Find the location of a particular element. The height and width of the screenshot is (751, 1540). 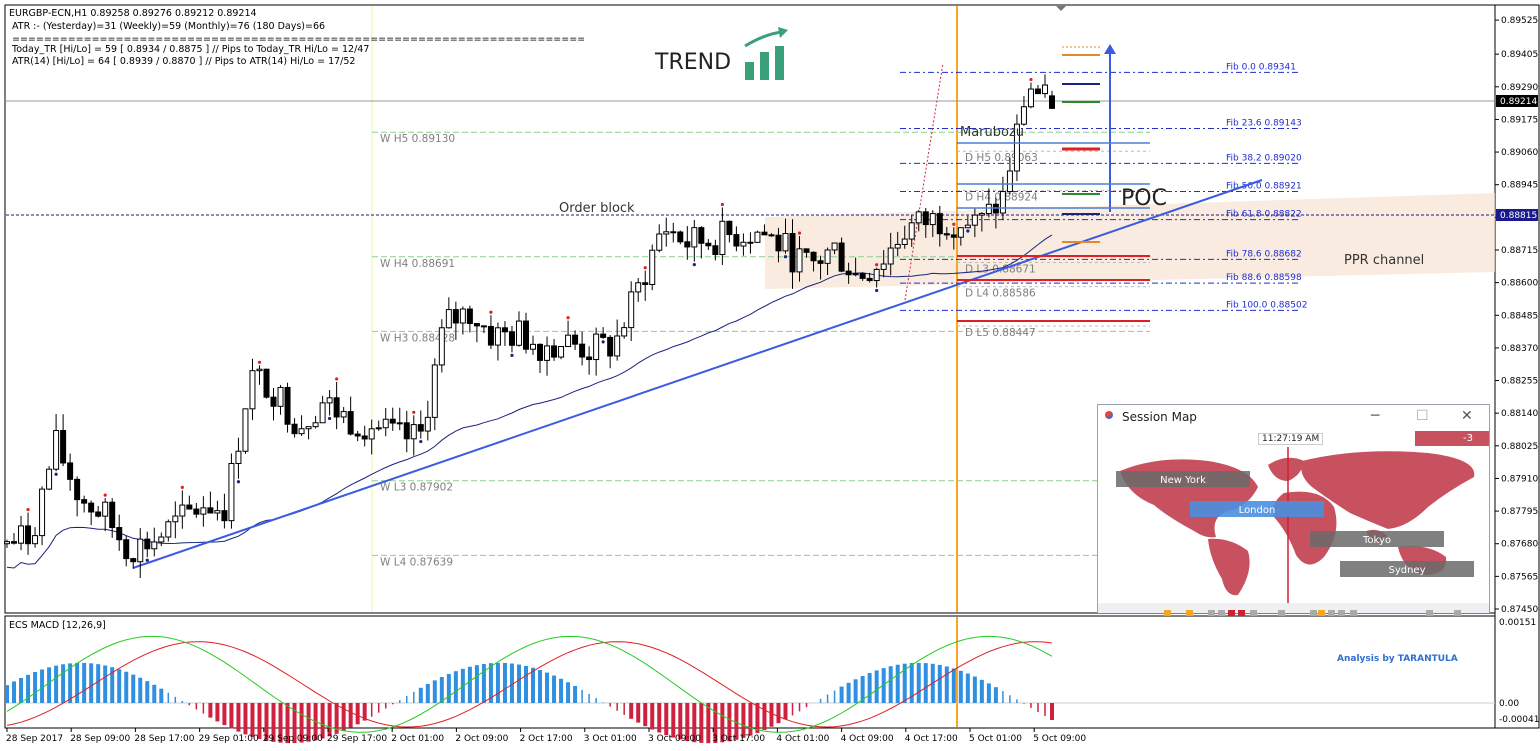

price-tick-label: 0.87450 is located at coordinates (1519, 610).